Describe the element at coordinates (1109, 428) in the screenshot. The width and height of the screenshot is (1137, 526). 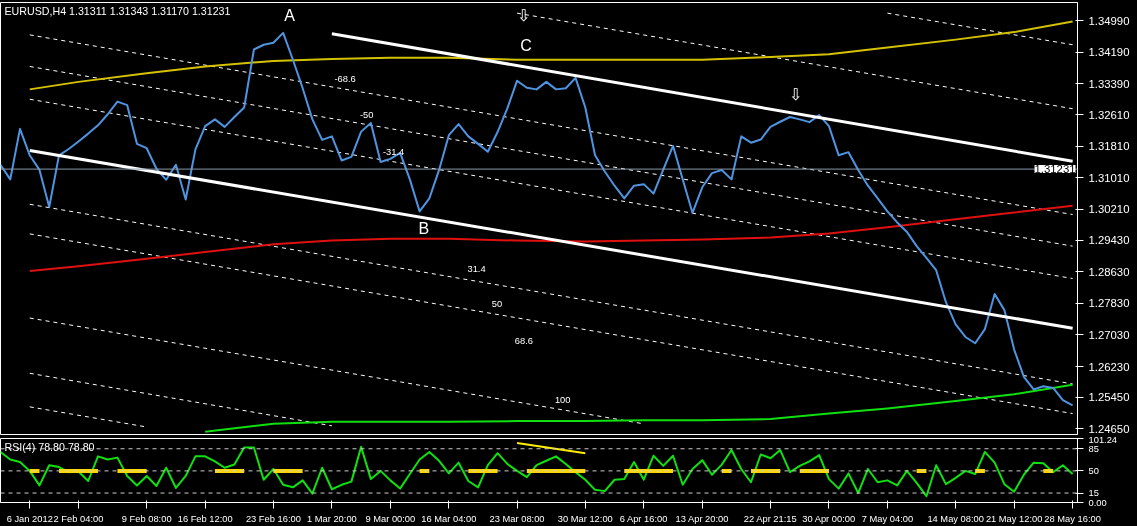
I see `y-tick-label: 1.24650` at that location.